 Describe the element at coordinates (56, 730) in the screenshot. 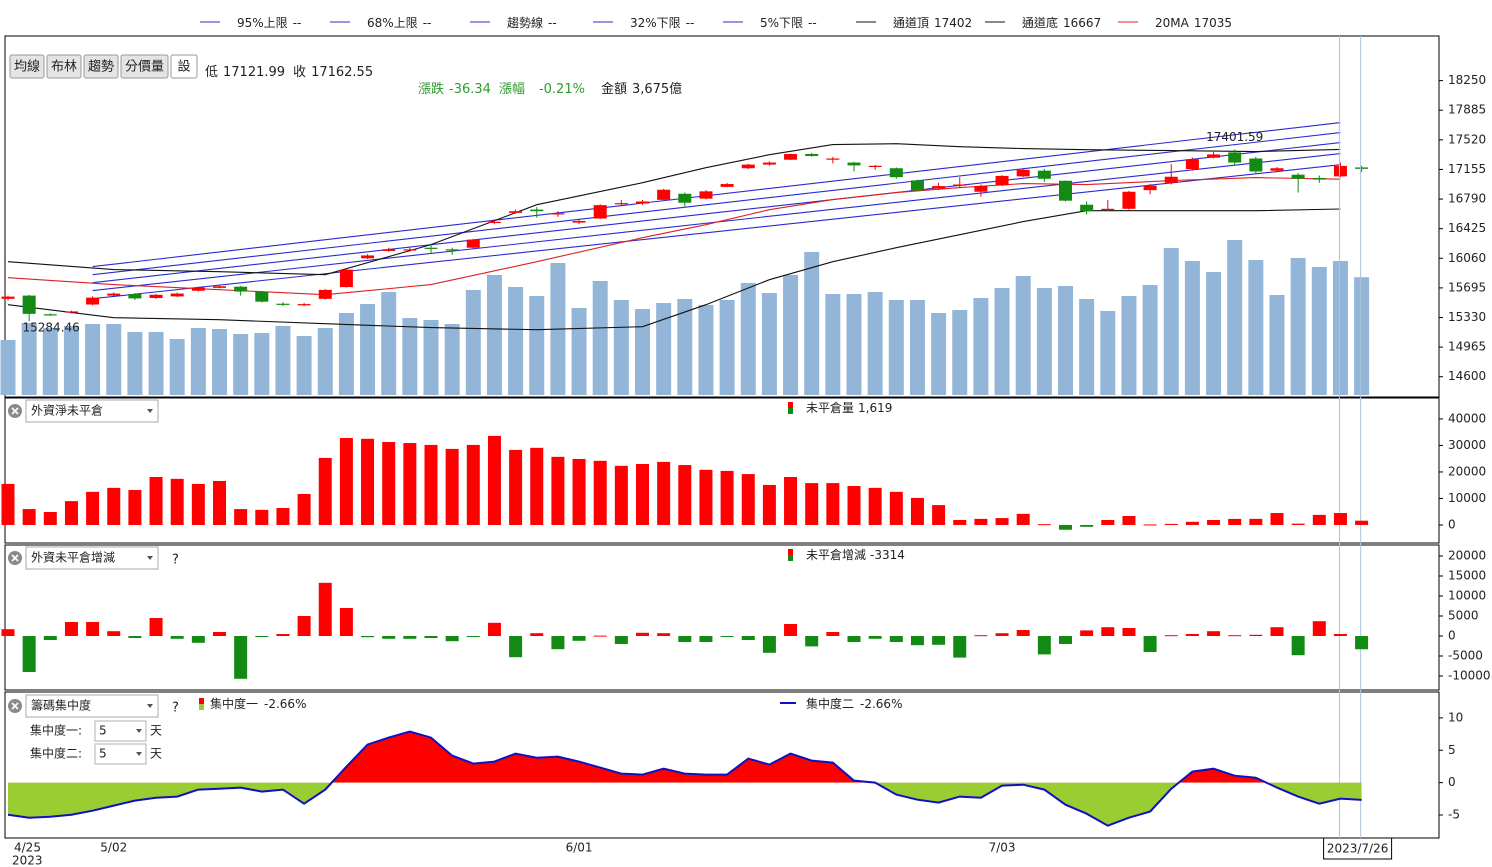

I see `setting-label: 集中度一:` at that location.